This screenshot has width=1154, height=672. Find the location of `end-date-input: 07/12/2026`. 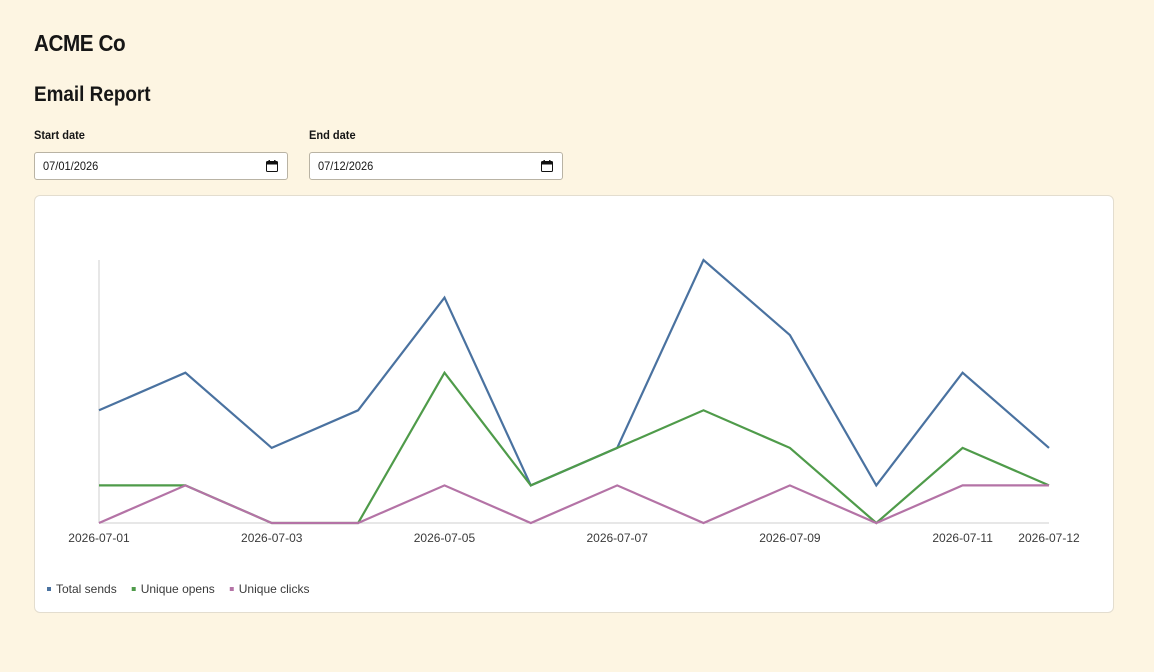

end-date-input: 07/12/2026 is located at coordinates (436, 166).